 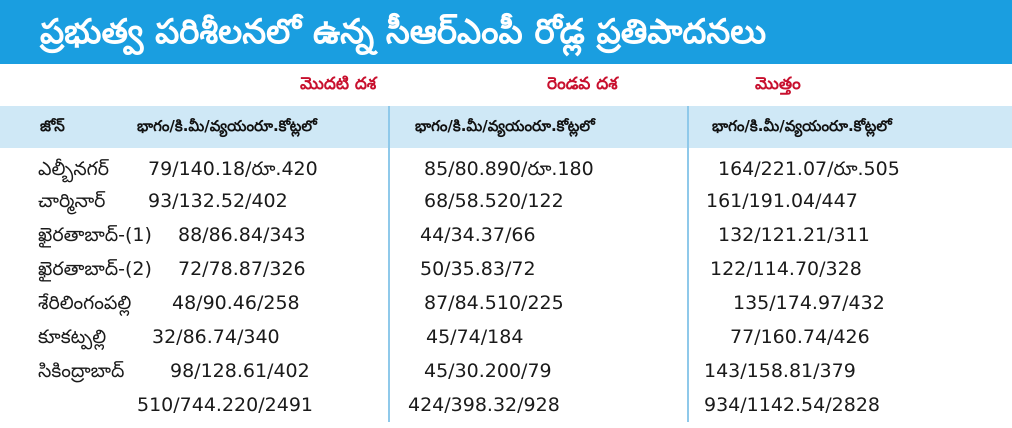 What do you see at coordinates (800, 337) in the screenshot?
I see `total-cell: 77/160.74/426` at bounding box center [800, 337].